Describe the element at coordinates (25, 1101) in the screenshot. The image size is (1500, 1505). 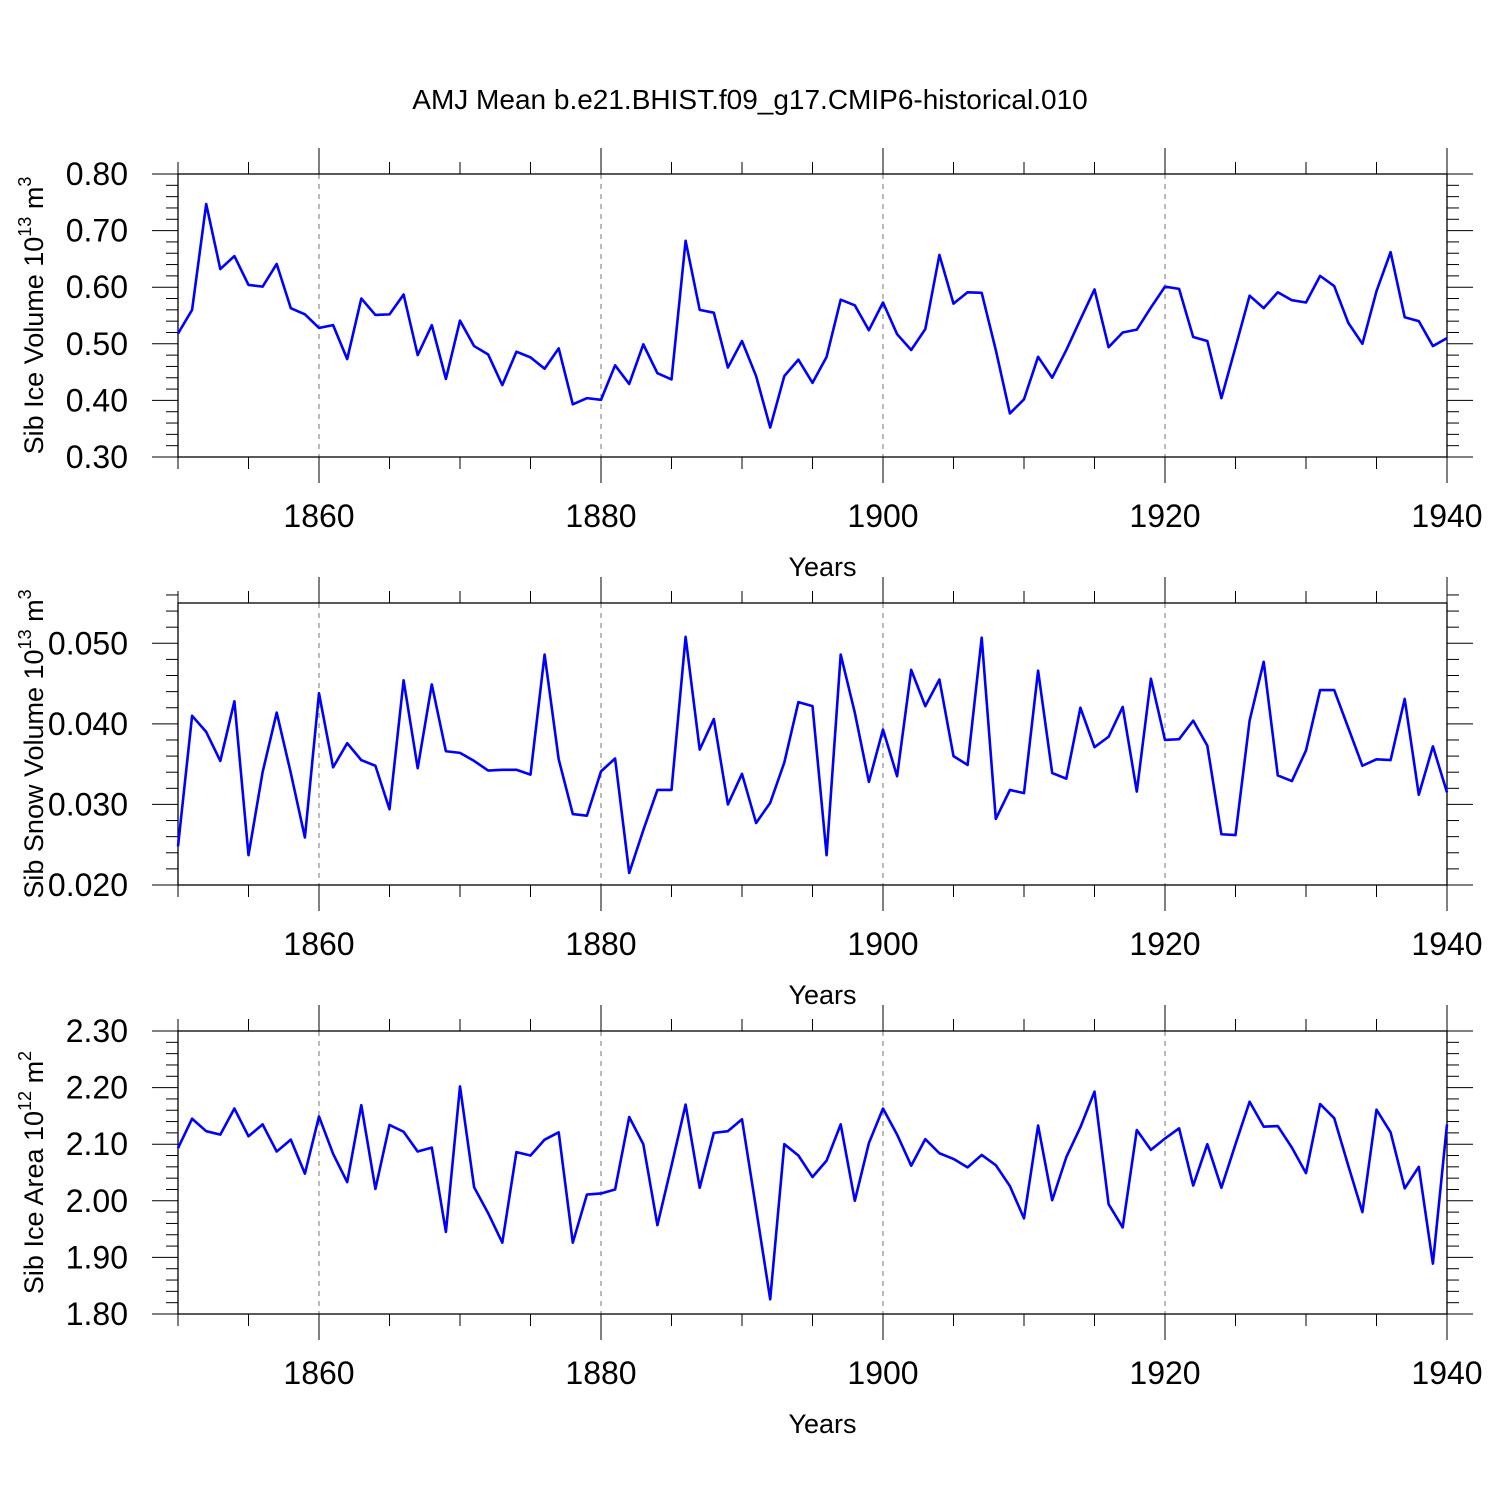
I see `ice-area-y-axis-title-sup: 12` at that location.